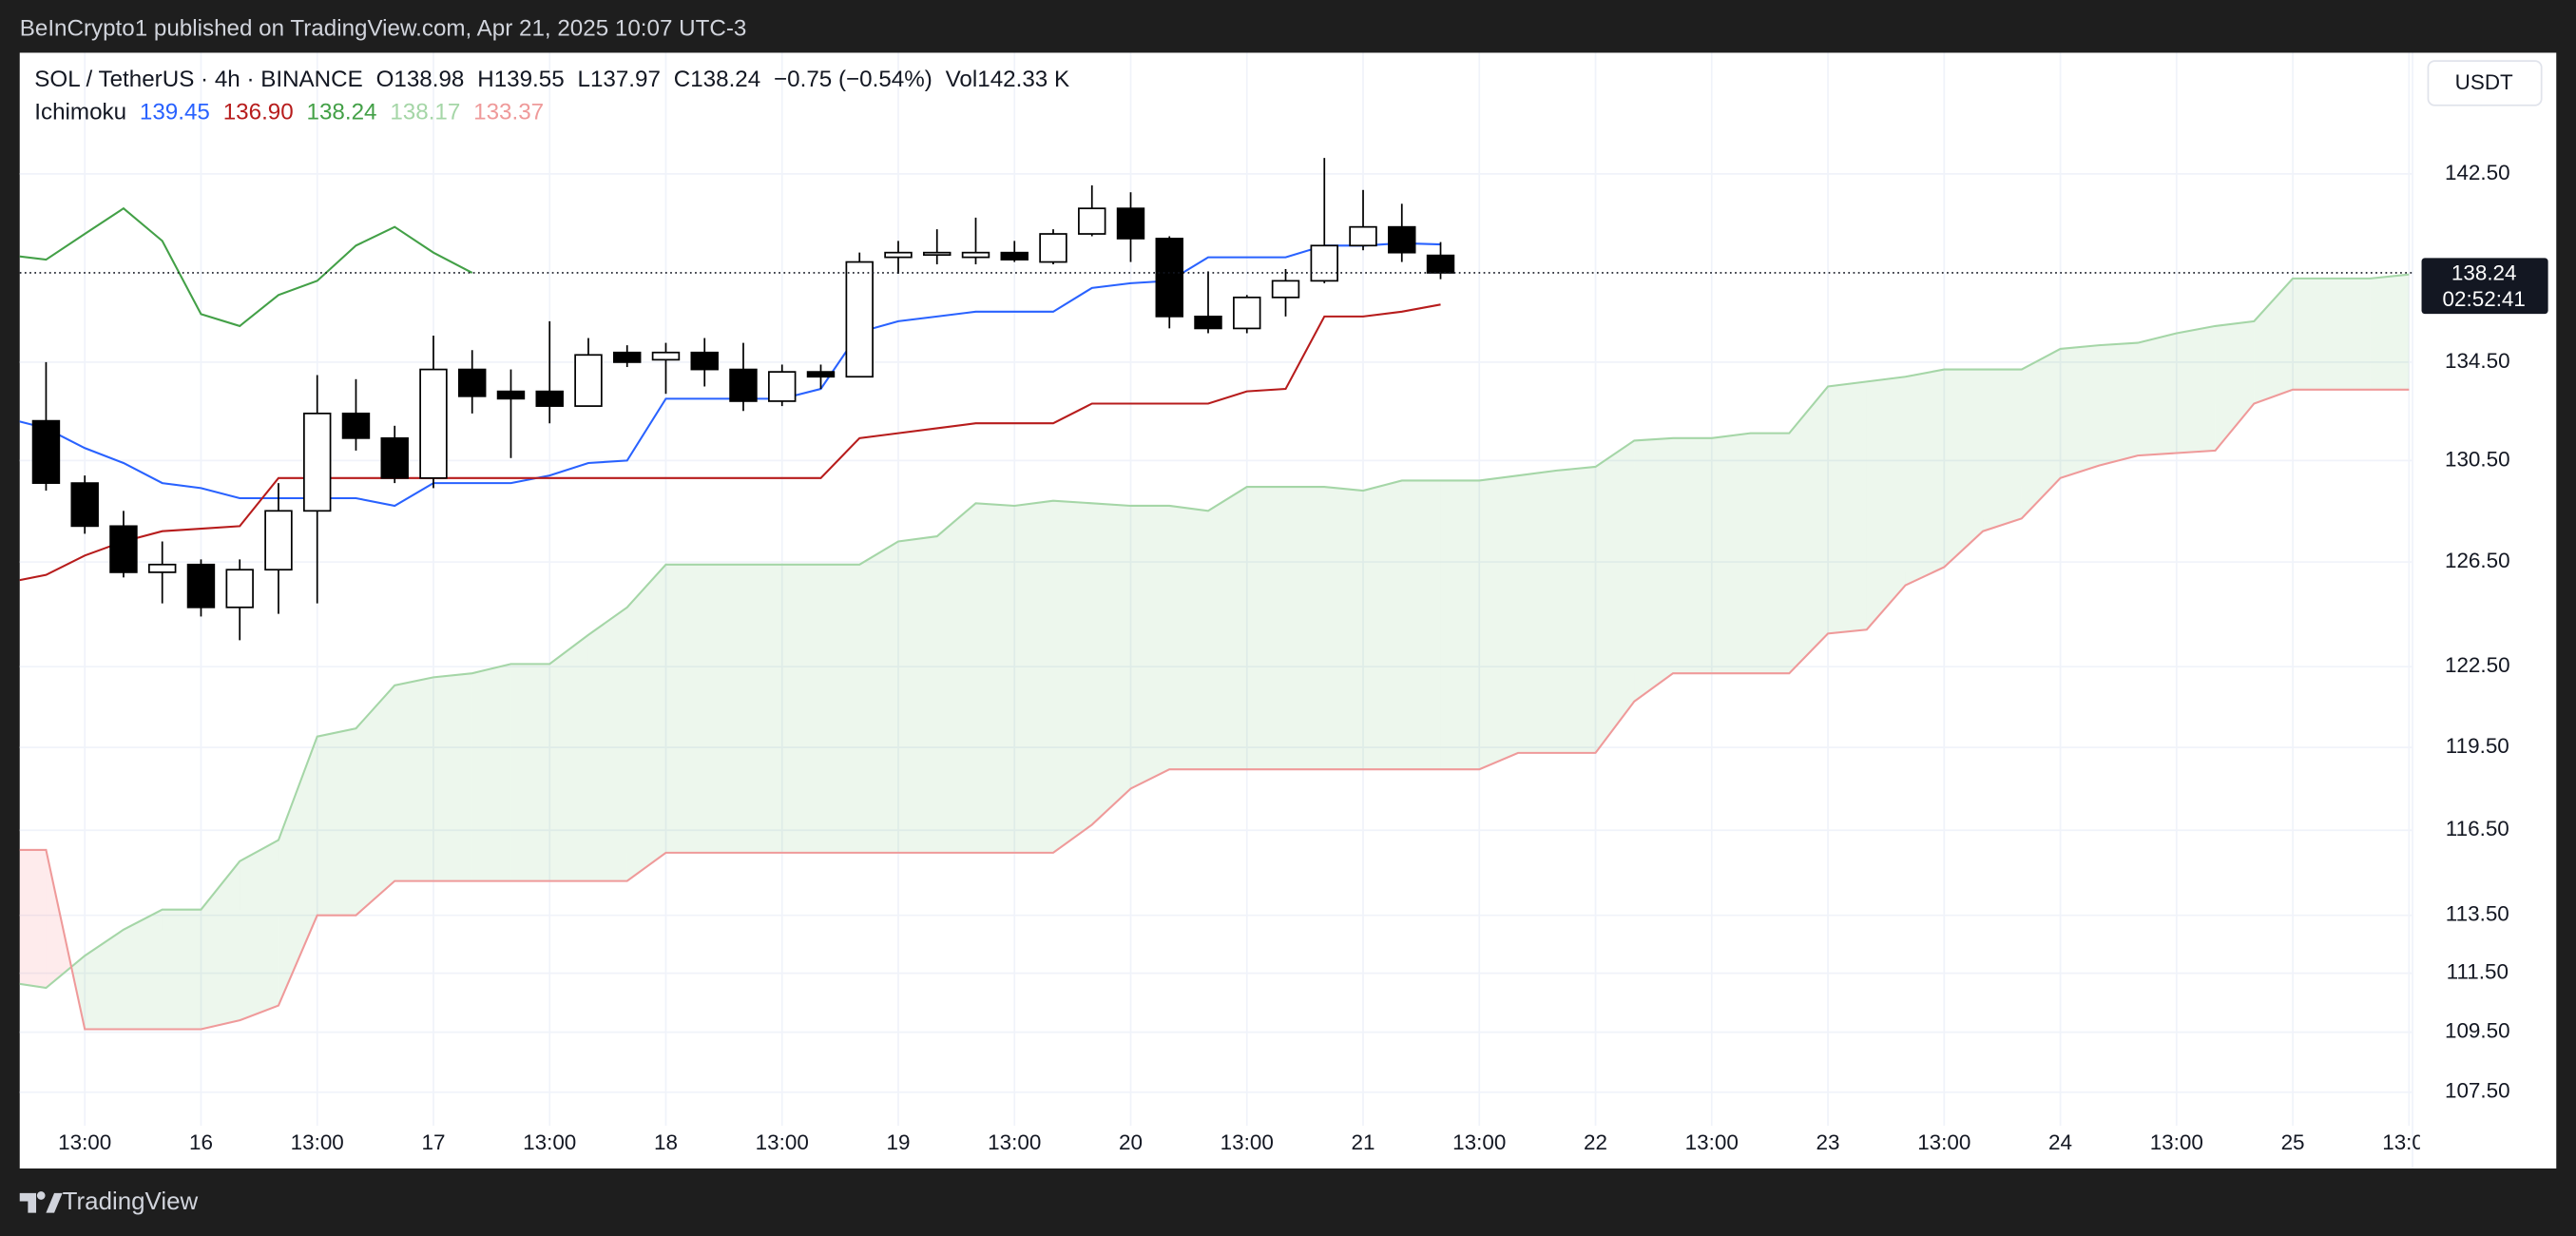 The image size is (2576, 1236). What do you see at coordinates (899, 1142) in the screenshot?
I see `x-tick-label: 19` at bounding box center [899, 1142].